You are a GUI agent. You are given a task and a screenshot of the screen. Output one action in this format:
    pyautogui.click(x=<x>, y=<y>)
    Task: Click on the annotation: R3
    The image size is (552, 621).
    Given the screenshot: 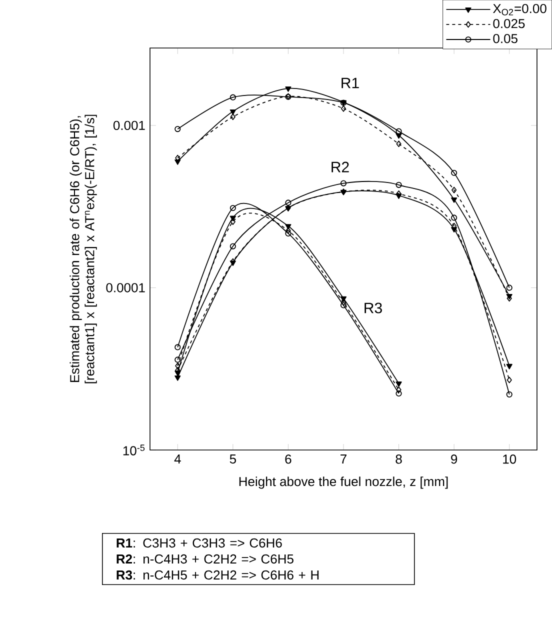 What is the action you would take?
    pyautogui.click(x=373, y=308)
    